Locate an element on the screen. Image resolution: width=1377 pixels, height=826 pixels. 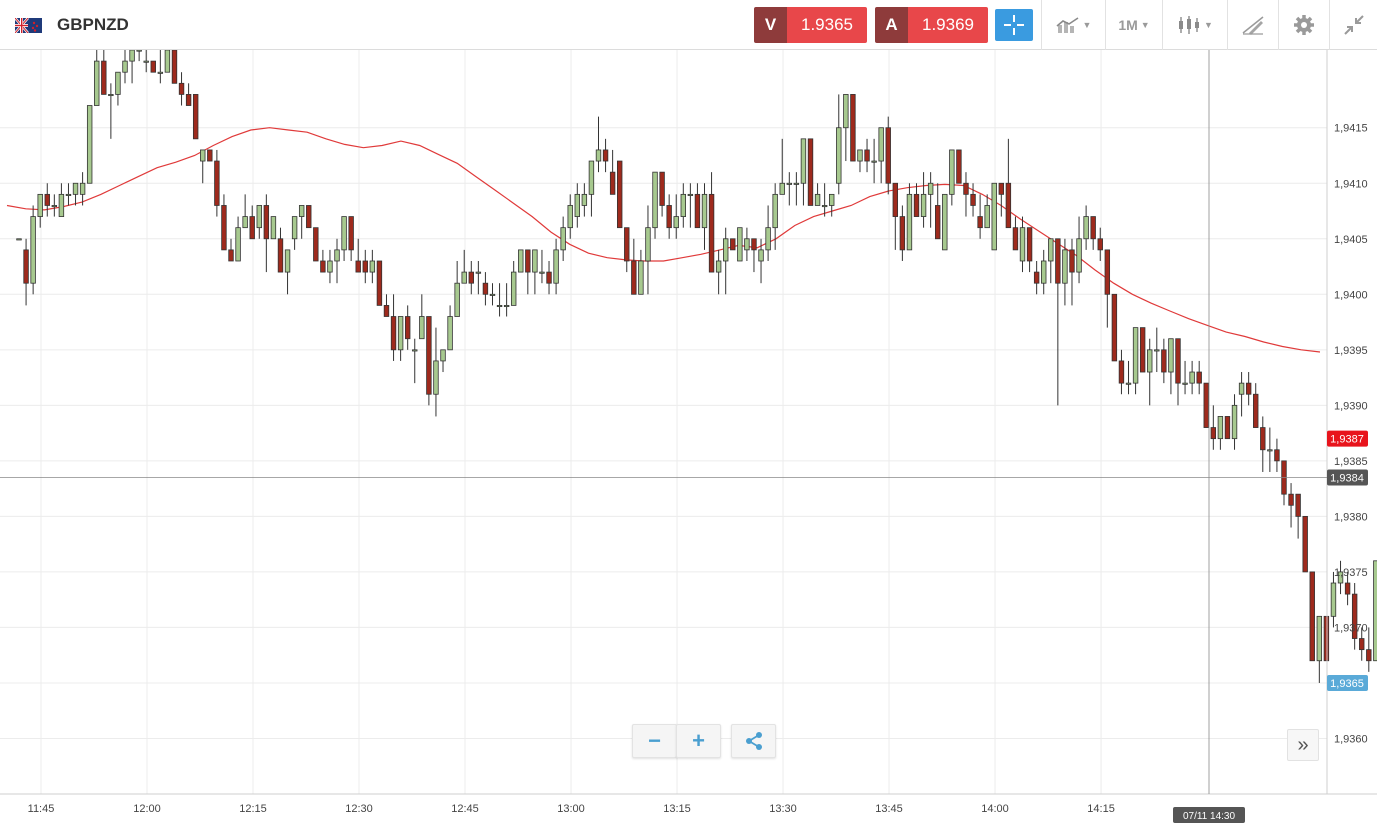
collapse-button is located at coordinates (1353, 25).